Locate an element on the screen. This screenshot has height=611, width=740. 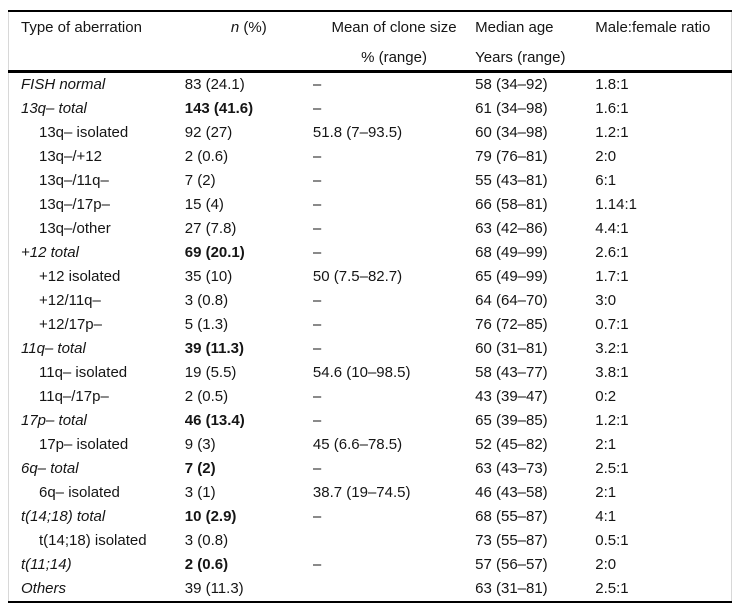
row-label: 13q–/17p– is located at coordinates (74, 204).